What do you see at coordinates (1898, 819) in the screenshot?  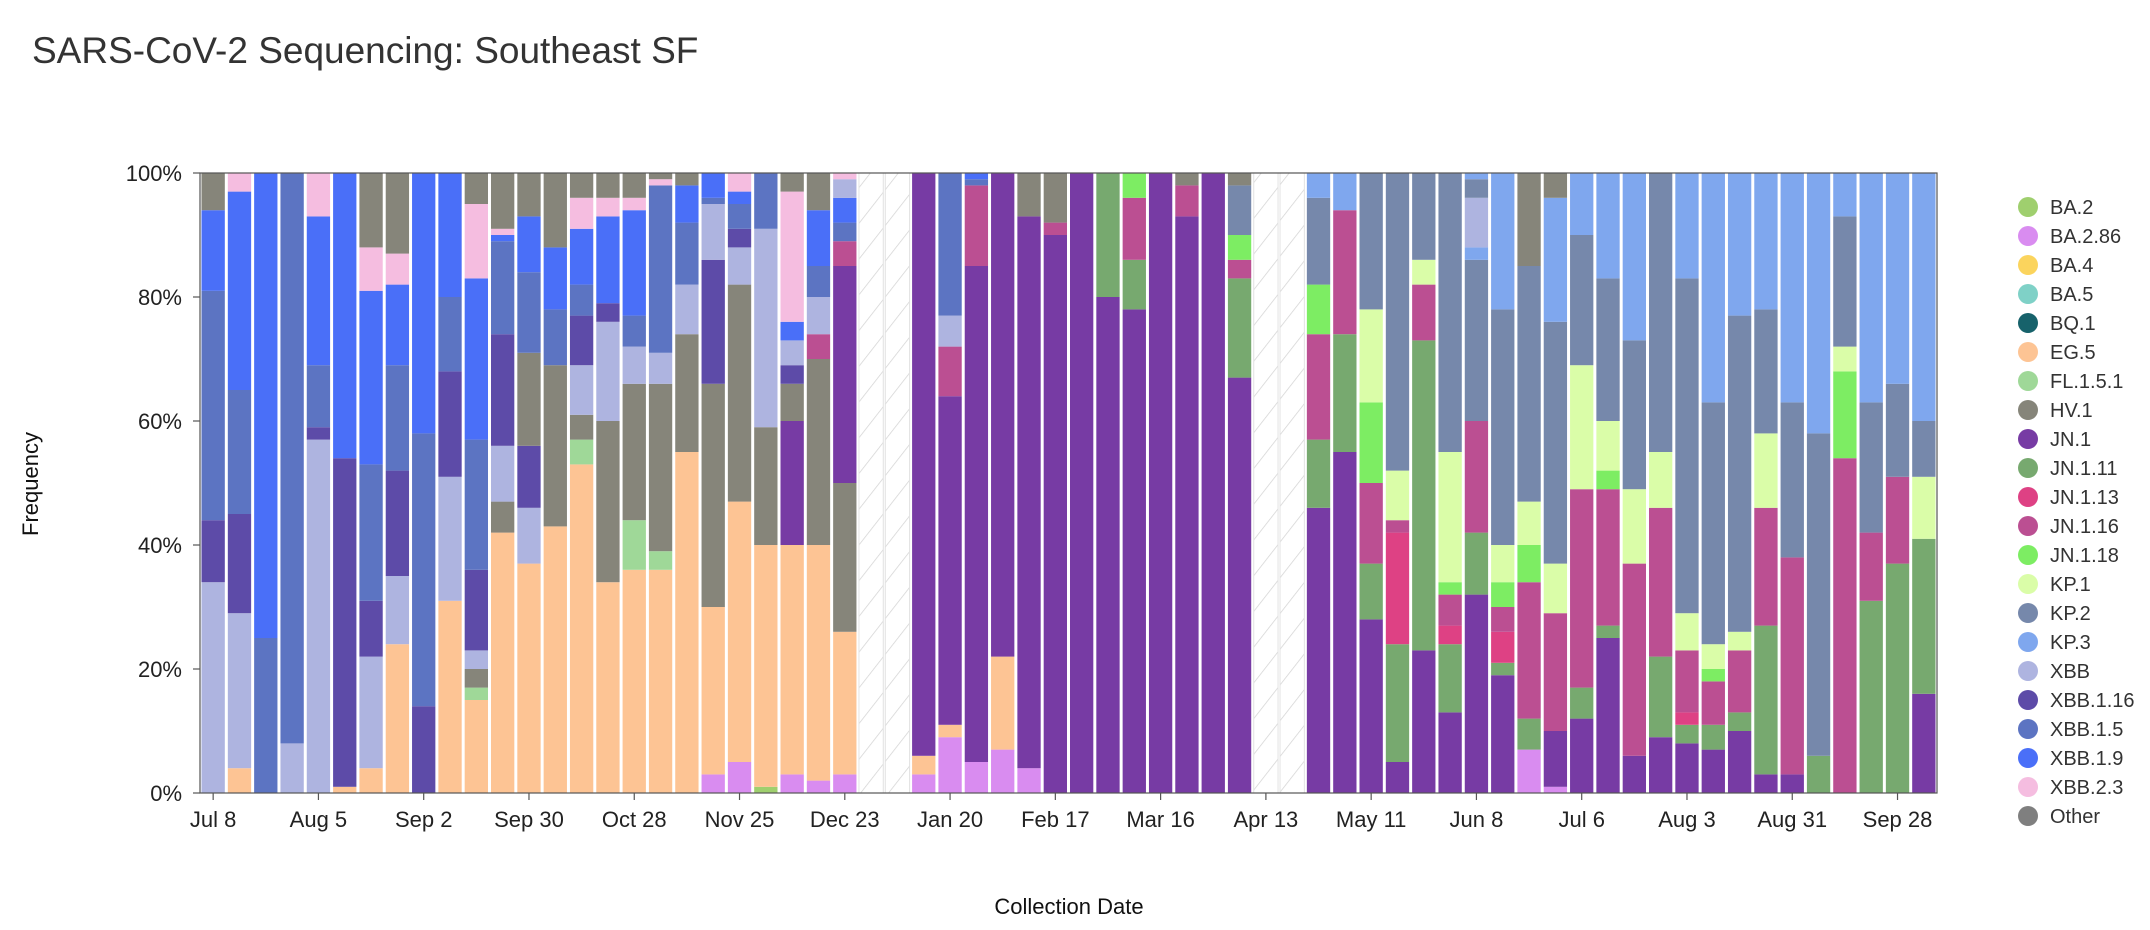 I see `x-tick-label: Sep 28` at bounding box center [1898, 819].